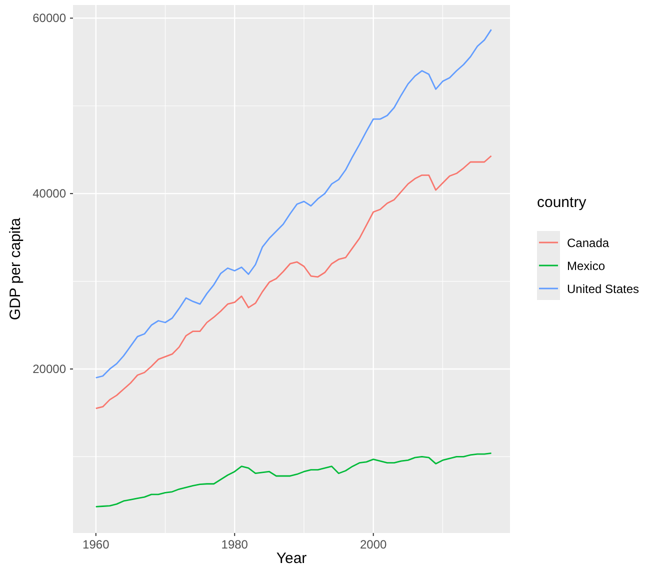  I want to click on x-tick-label: 1960, so click(96, 545).